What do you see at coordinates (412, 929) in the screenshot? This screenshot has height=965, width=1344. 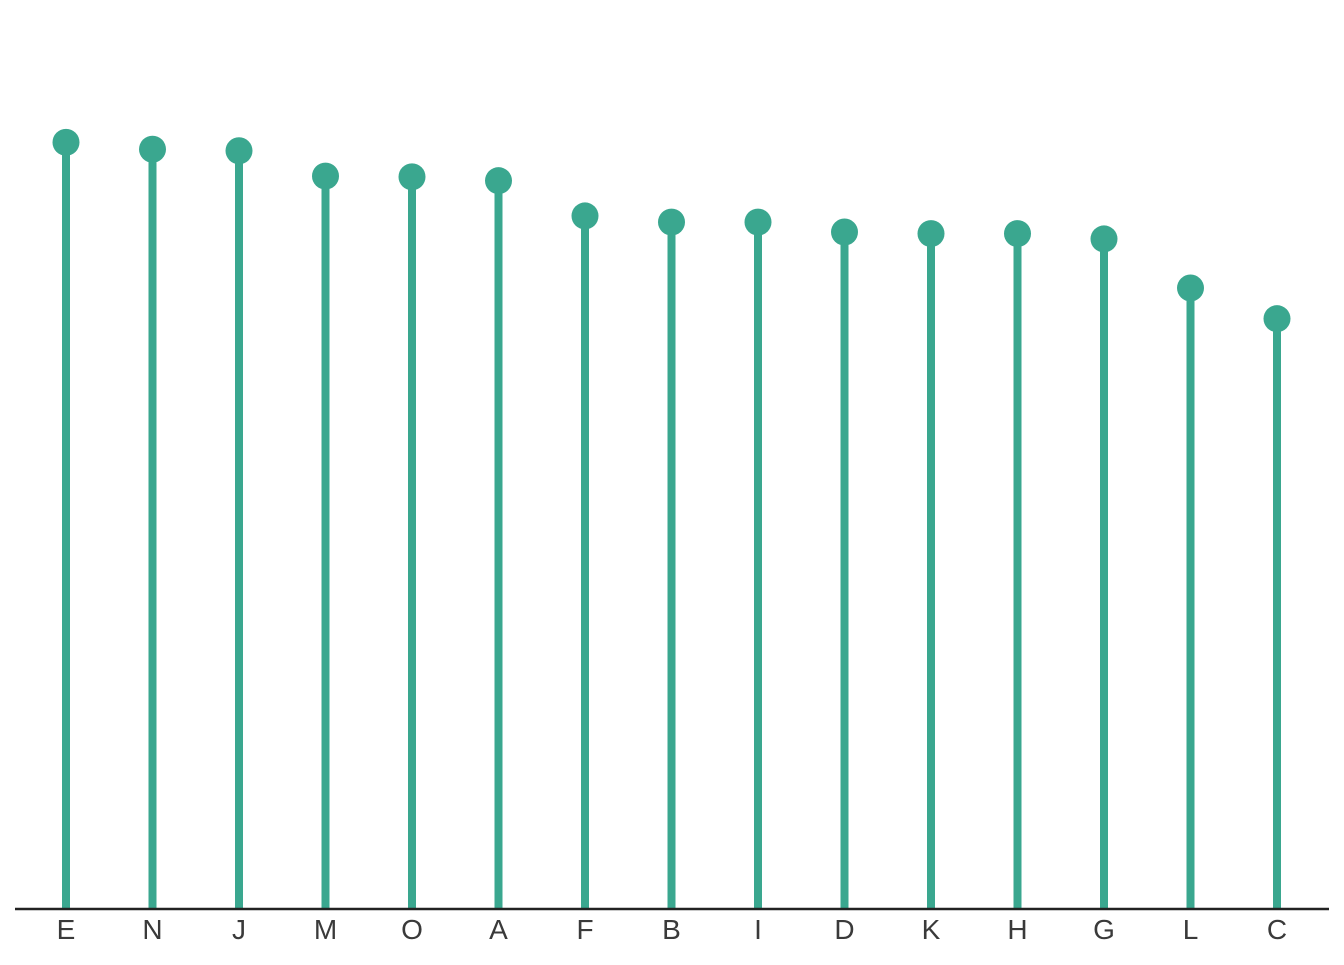 I see `x-tick-label-O: O` at bounding box center [412, 929].